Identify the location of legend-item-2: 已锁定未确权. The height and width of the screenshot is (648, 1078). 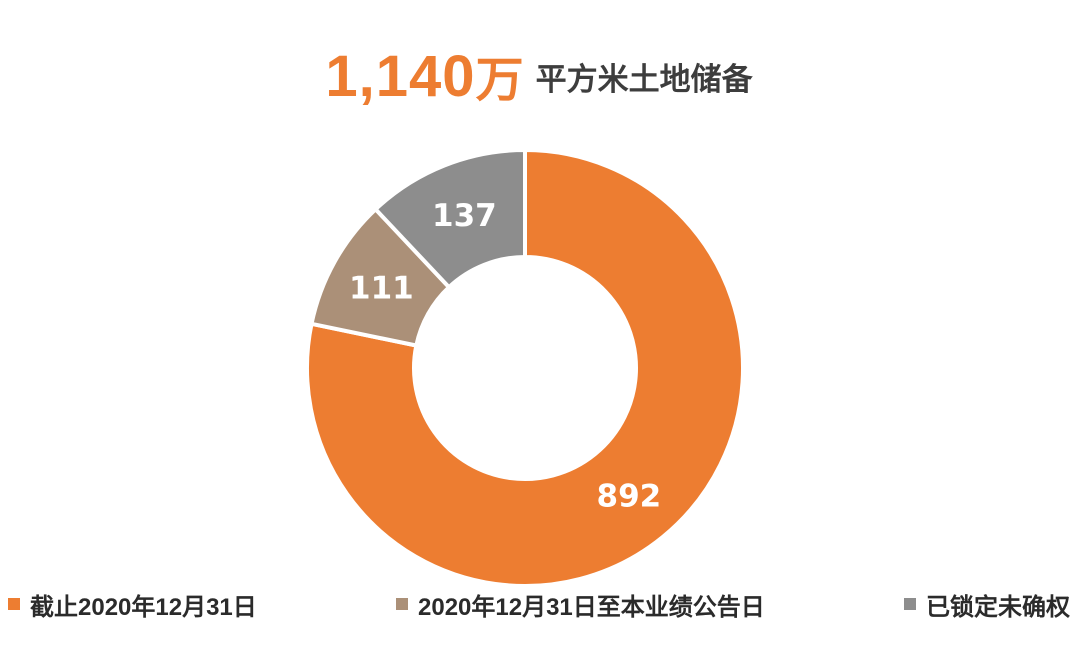
(987, 604).